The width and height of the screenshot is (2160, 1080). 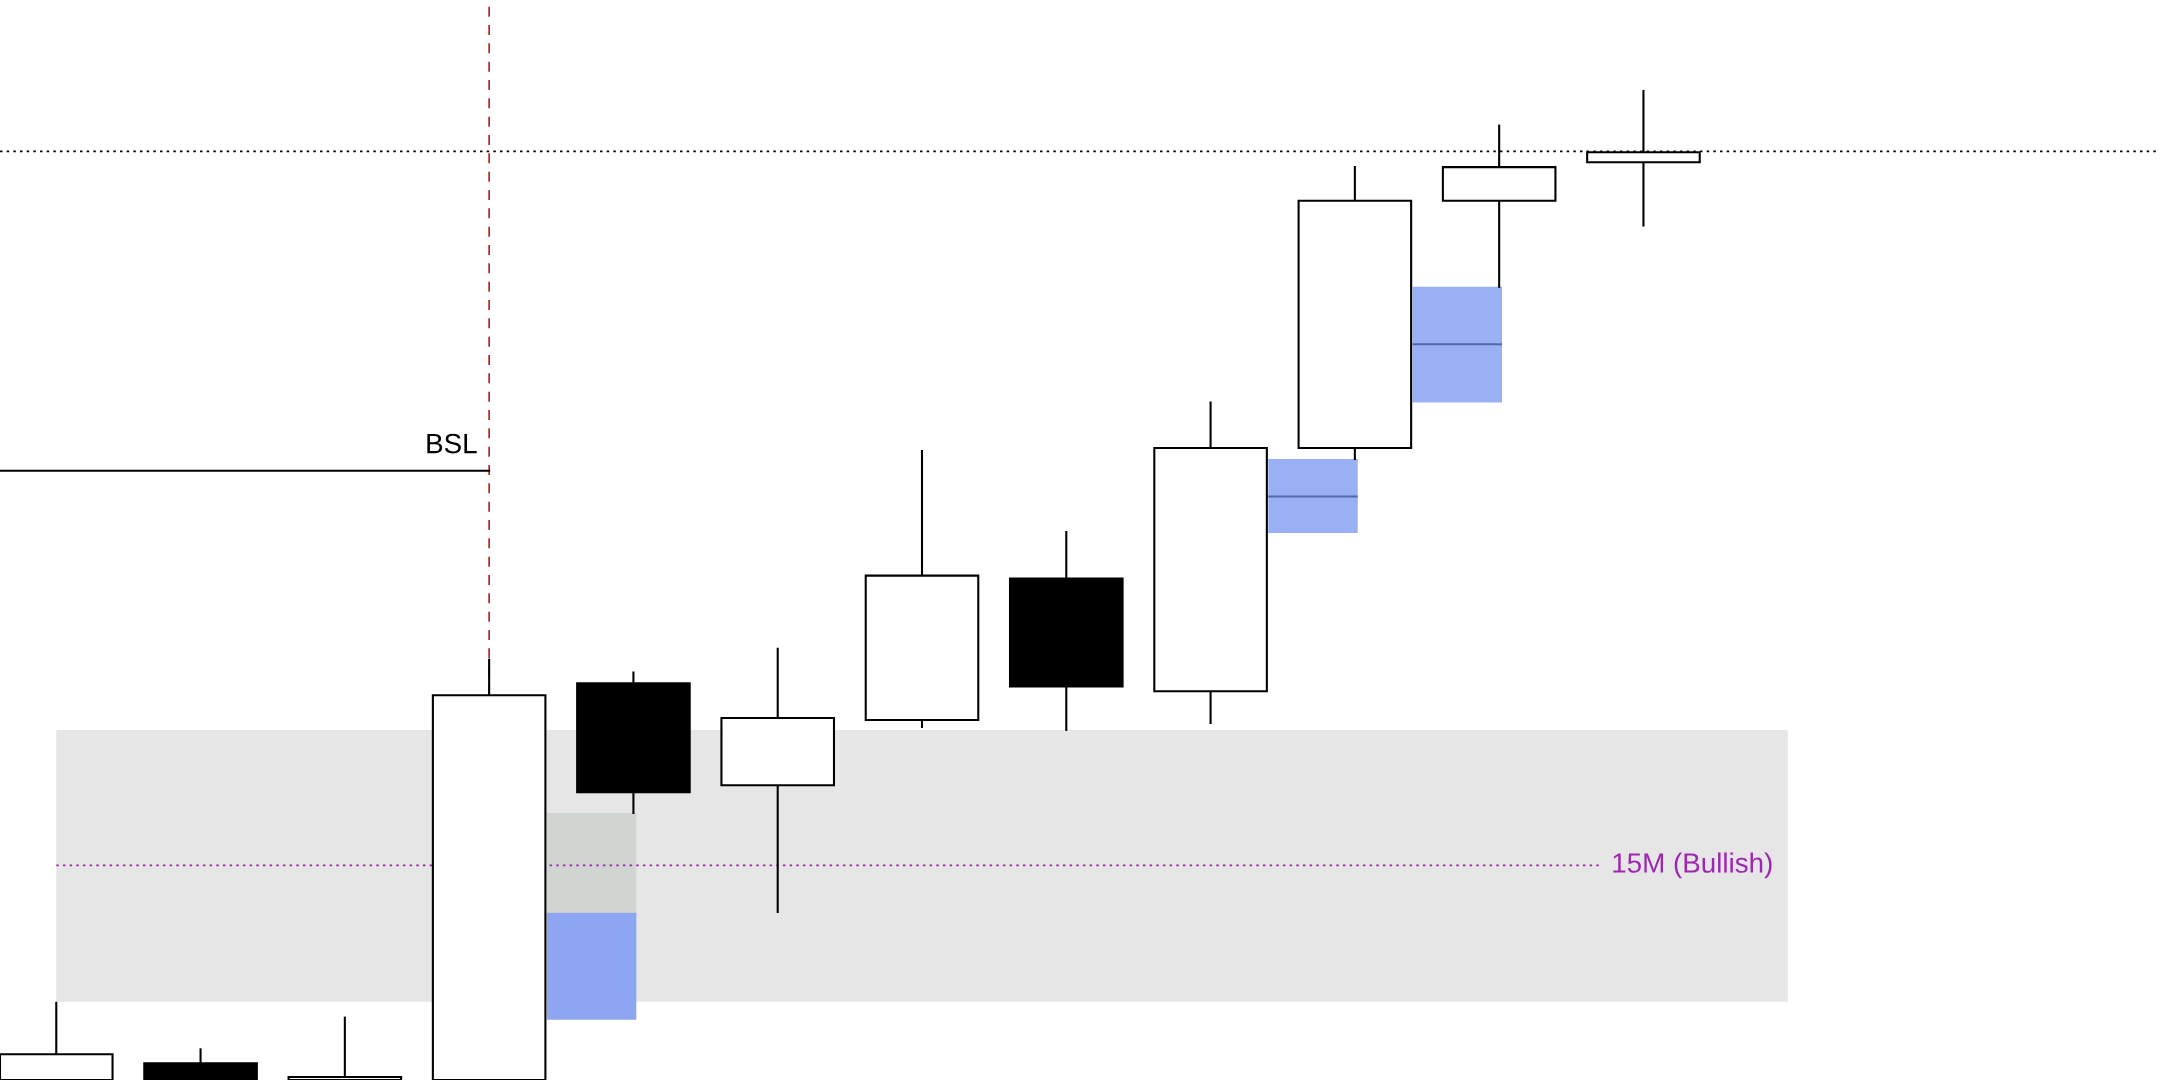 I want to click on ref-line-label: BSL, so click(x=452, y=443).